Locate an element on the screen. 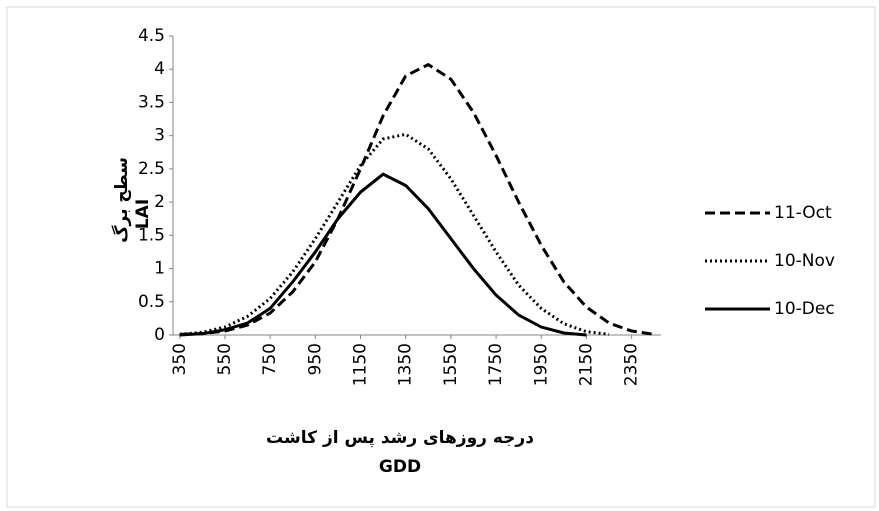  x-tick-label: 350 is located at coordinates (180, 359).